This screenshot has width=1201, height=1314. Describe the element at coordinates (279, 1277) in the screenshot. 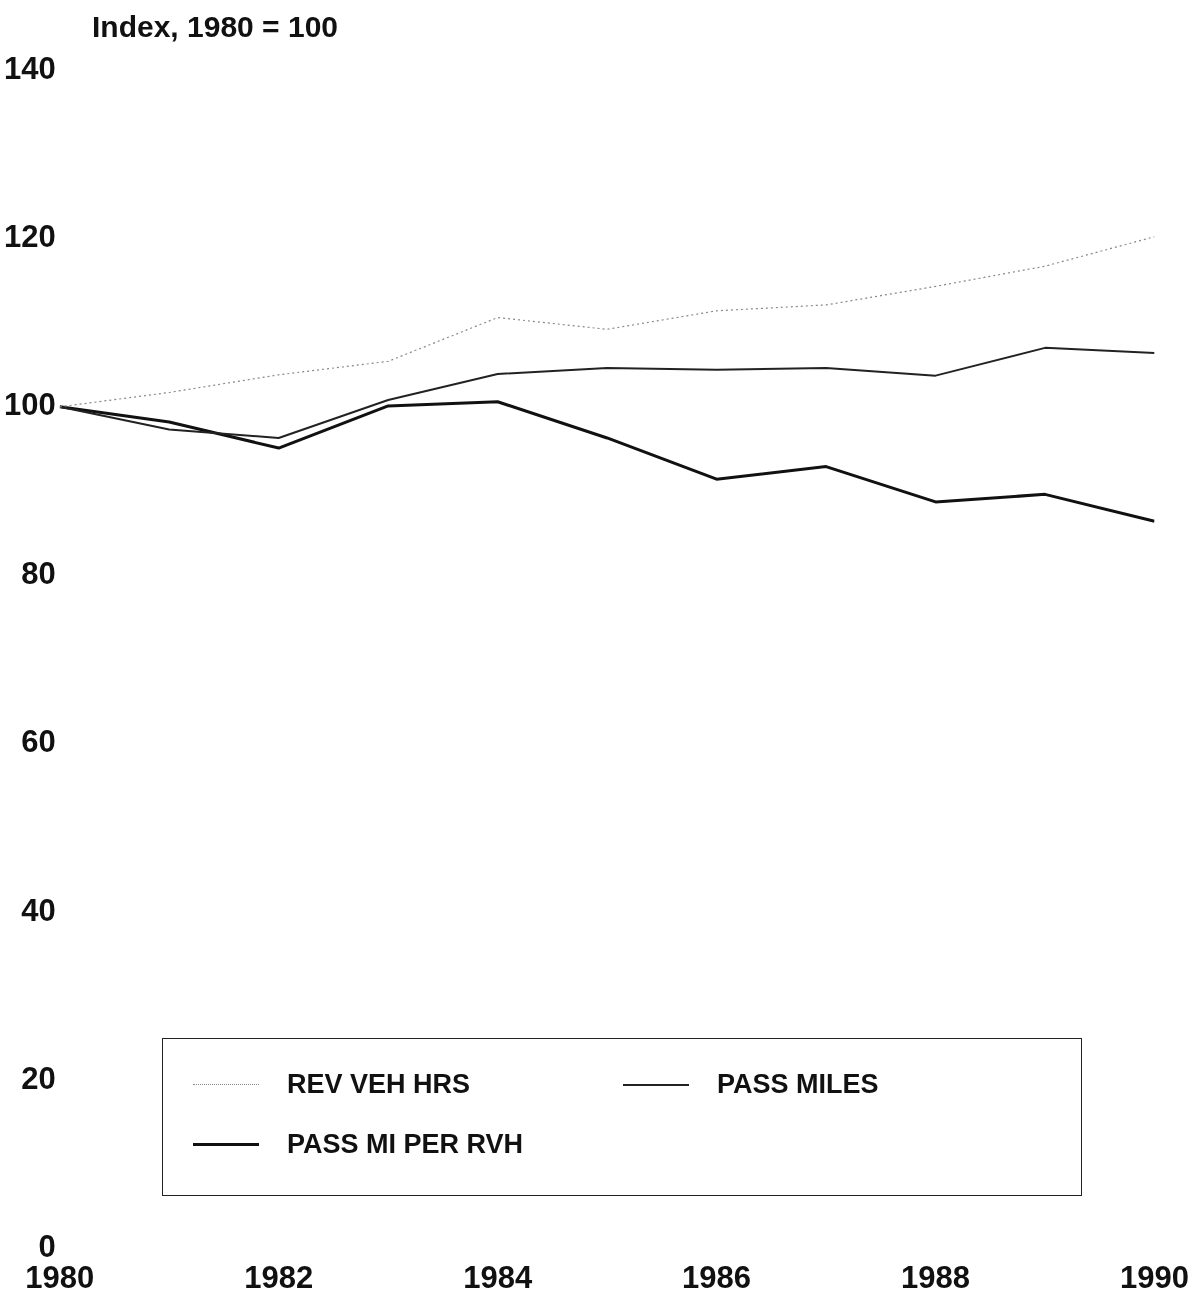

I see `x-tick-label: 1982` at that location.